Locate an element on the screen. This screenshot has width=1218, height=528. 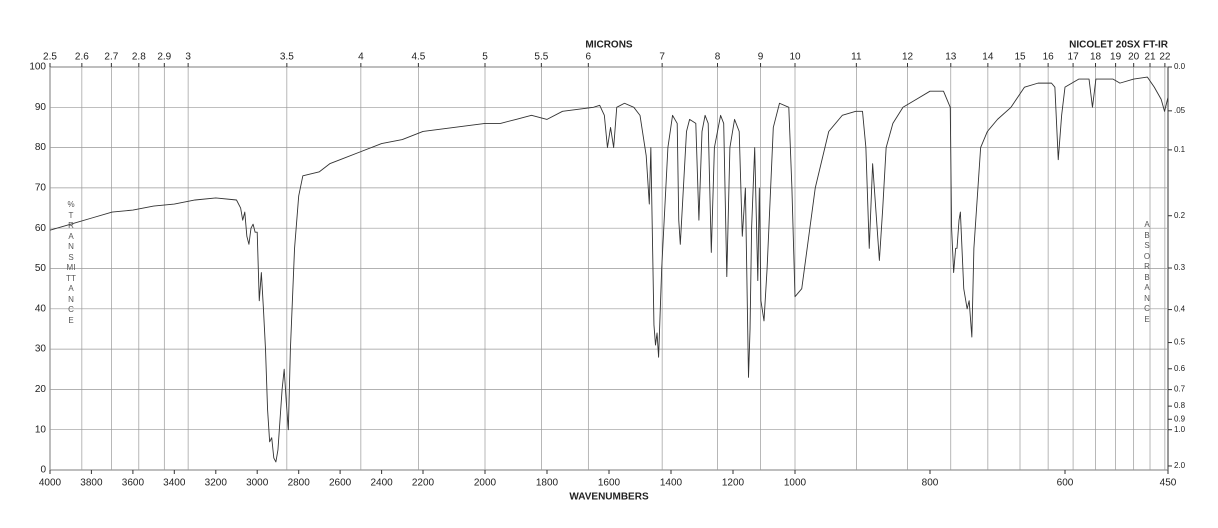
top-tick-label: 21 is located at coordinates (1150, 57).